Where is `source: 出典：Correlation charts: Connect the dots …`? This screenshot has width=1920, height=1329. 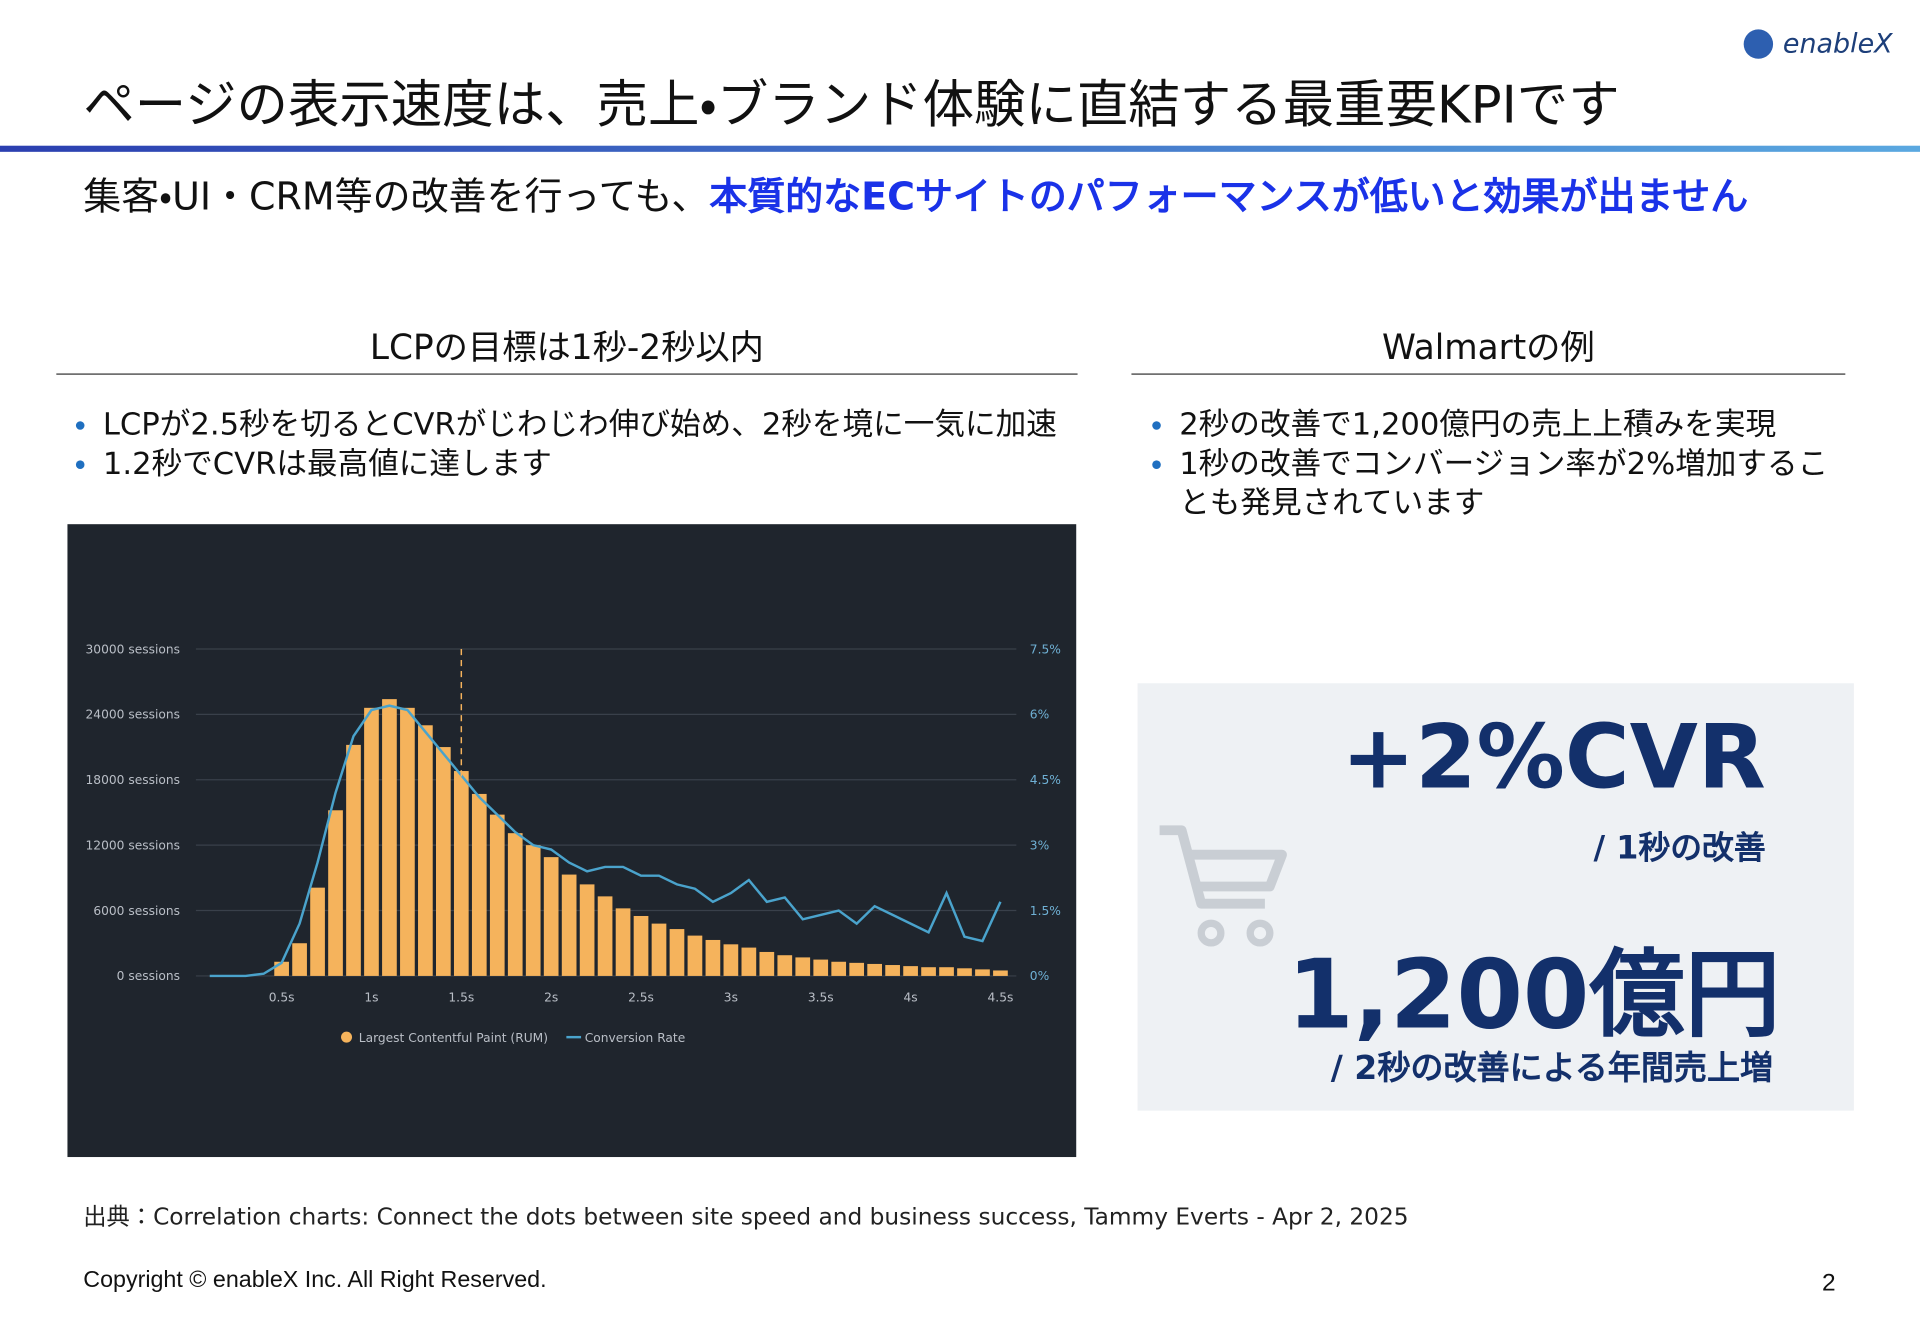
source: 出典：Correlation charts: Connect the dots … is located at coordinates (746, 1217).